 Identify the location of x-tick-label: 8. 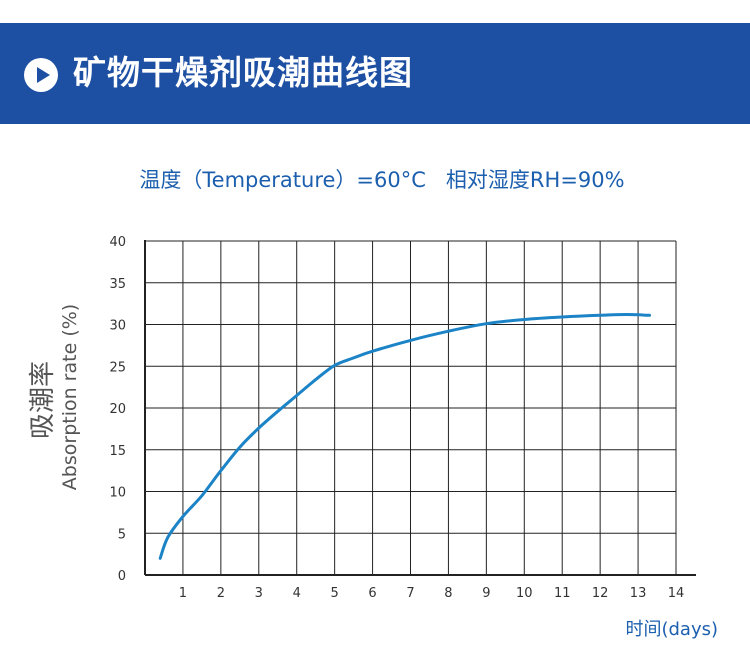
(448, 593).